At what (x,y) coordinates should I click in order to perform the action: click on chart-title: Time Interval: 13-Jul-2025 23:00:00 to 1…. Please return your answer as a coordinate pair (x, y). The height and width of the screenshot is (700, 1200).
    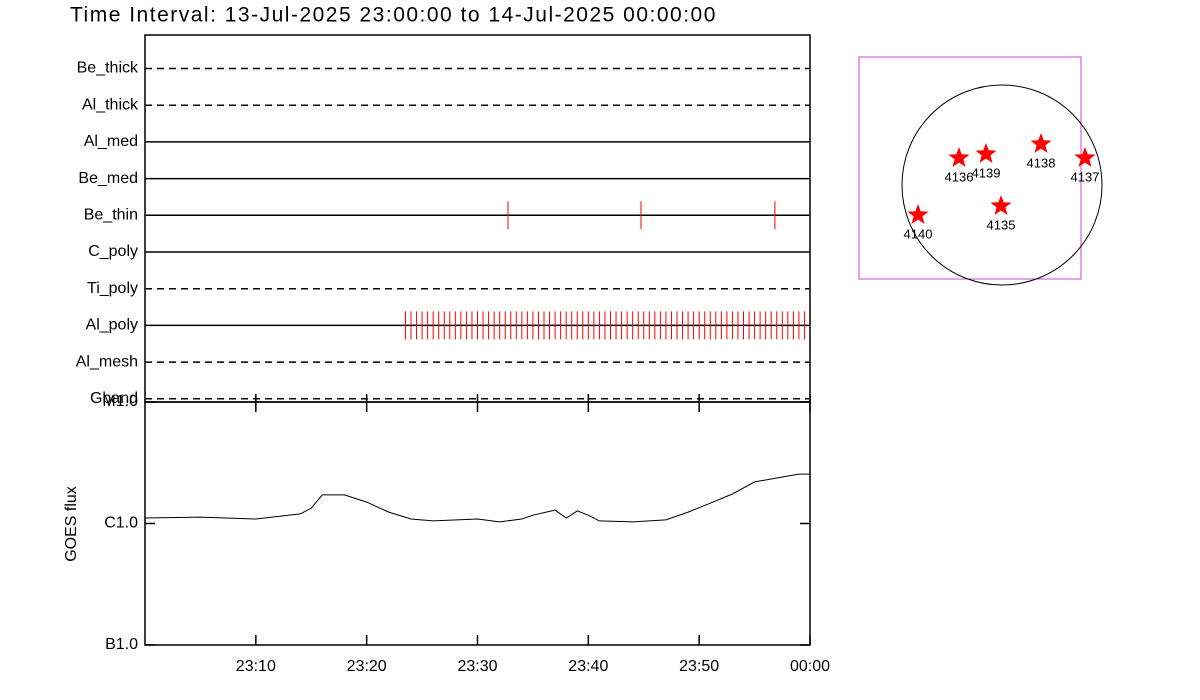
    Looking at the image, I should click on (393, 15).